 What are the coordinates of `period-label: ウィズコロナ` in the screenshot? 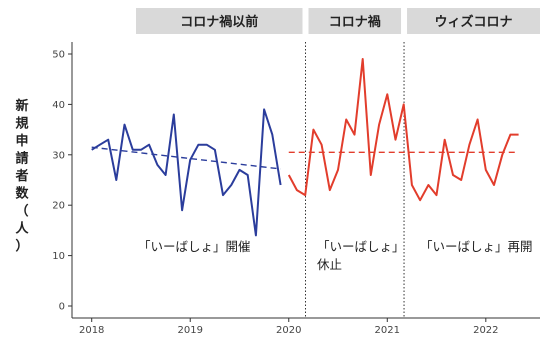 It's located at (474, 22).